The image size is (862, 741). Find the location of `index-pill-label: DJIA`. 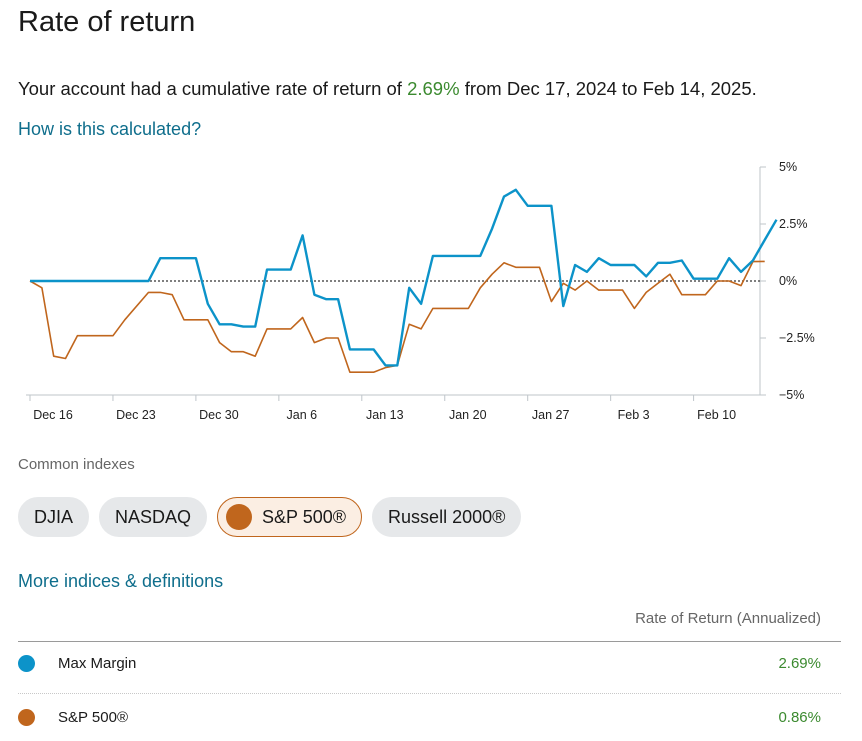

index-pill-label: DJIA is located at coordinates (54, 516).